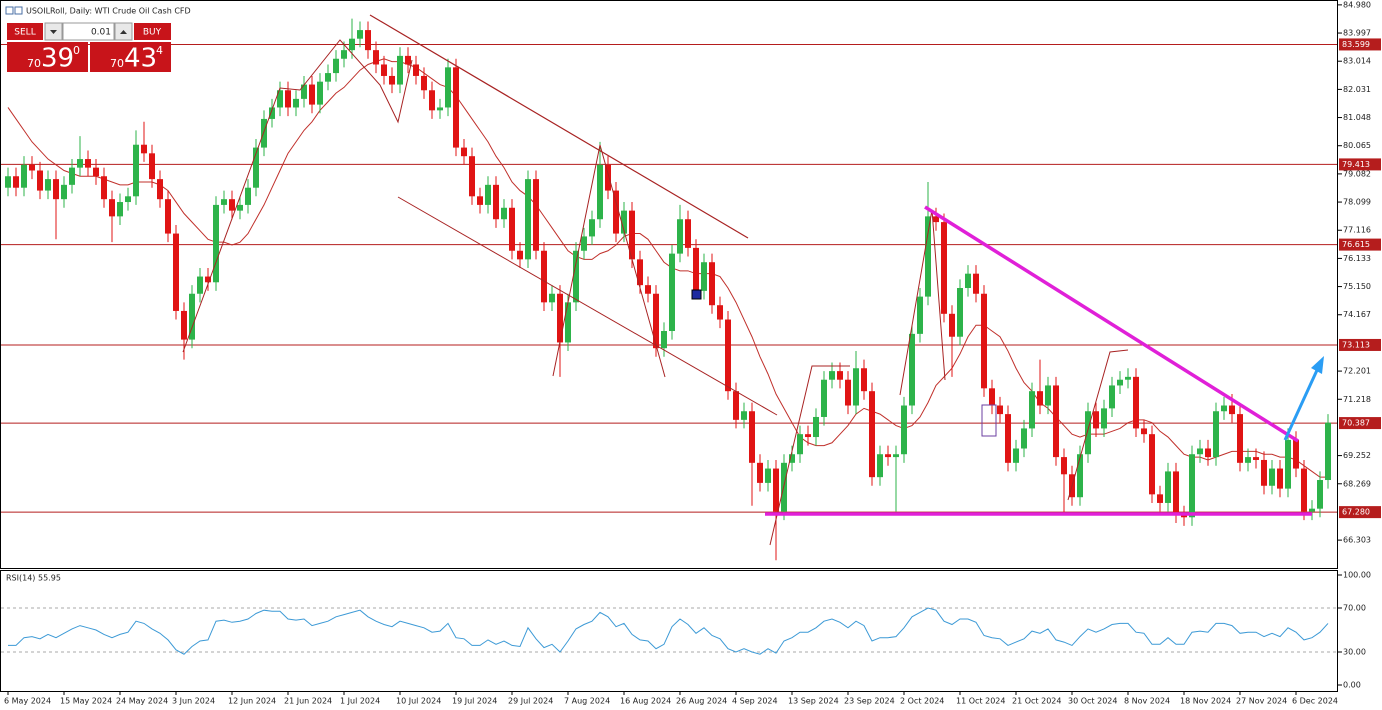 The height and width of the screenshot is (710, 1382). What do you see at coordinates (1354, 608) in the screenshot?
I see `rsi-tick-label: 70.00` at bounding box center [1354, 608].